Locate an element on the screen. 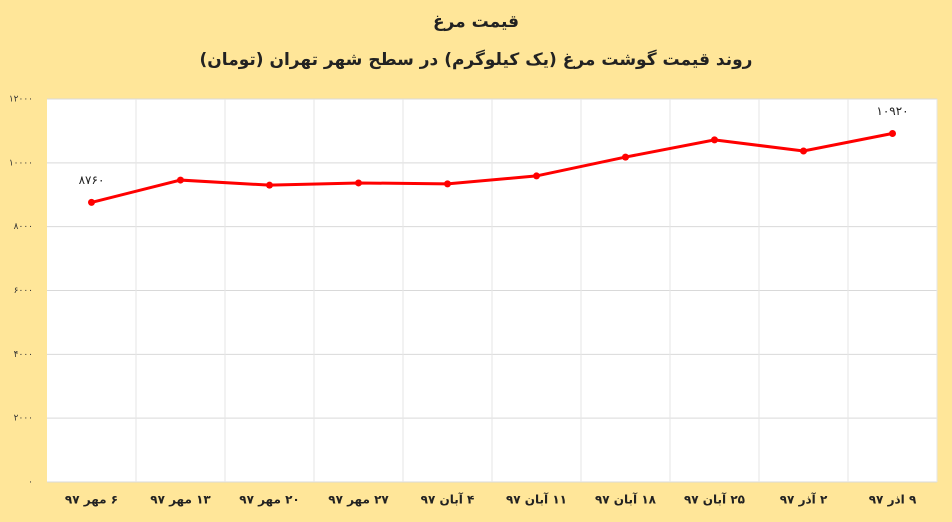 This screenshot has height=522, width=952. x-tick-label: ۲۷ مهر ۹۷ is located at coordinates (358, 500).